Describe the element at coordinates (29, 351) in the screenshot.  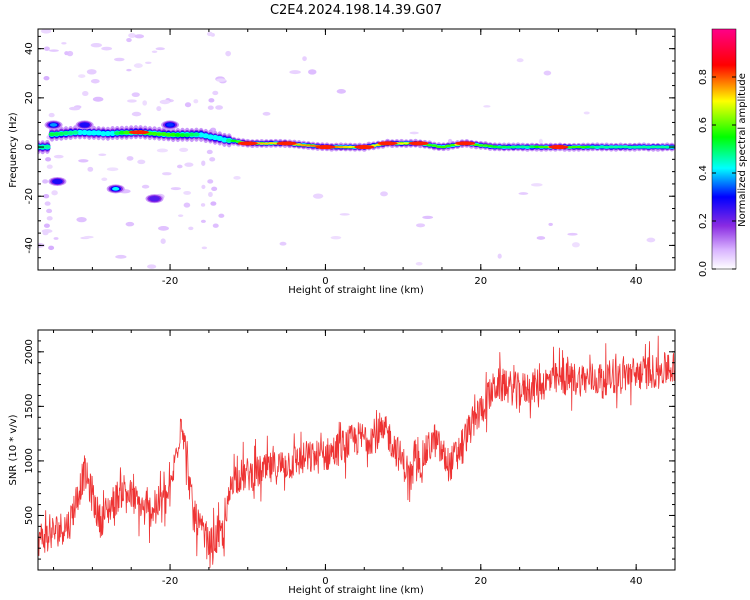
I see `y-tick-label: 2000` at that location.